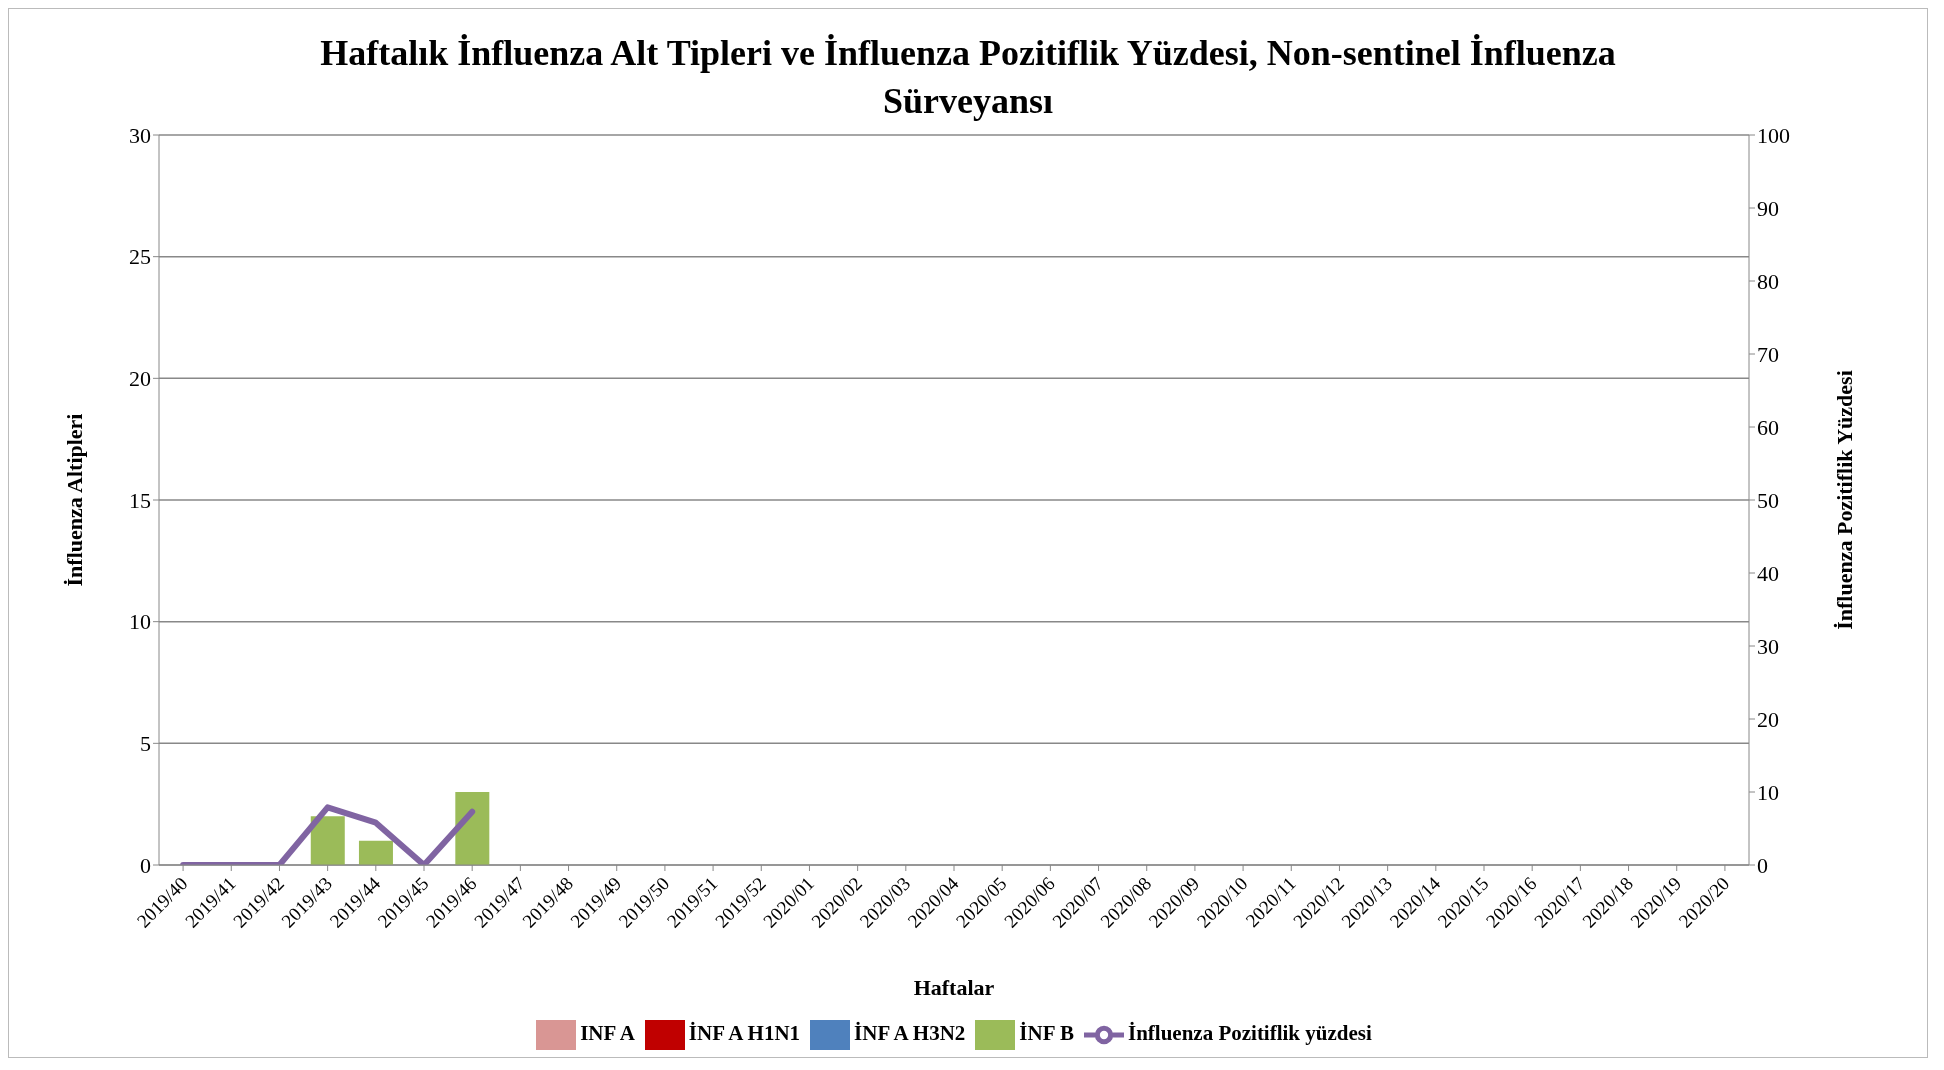 Image resolution: width=1944 pixels, height=1070 pixels. Describe the element at coordinates (140, 622) in the screenshot. I see `y-tick-label: 10` at that location.